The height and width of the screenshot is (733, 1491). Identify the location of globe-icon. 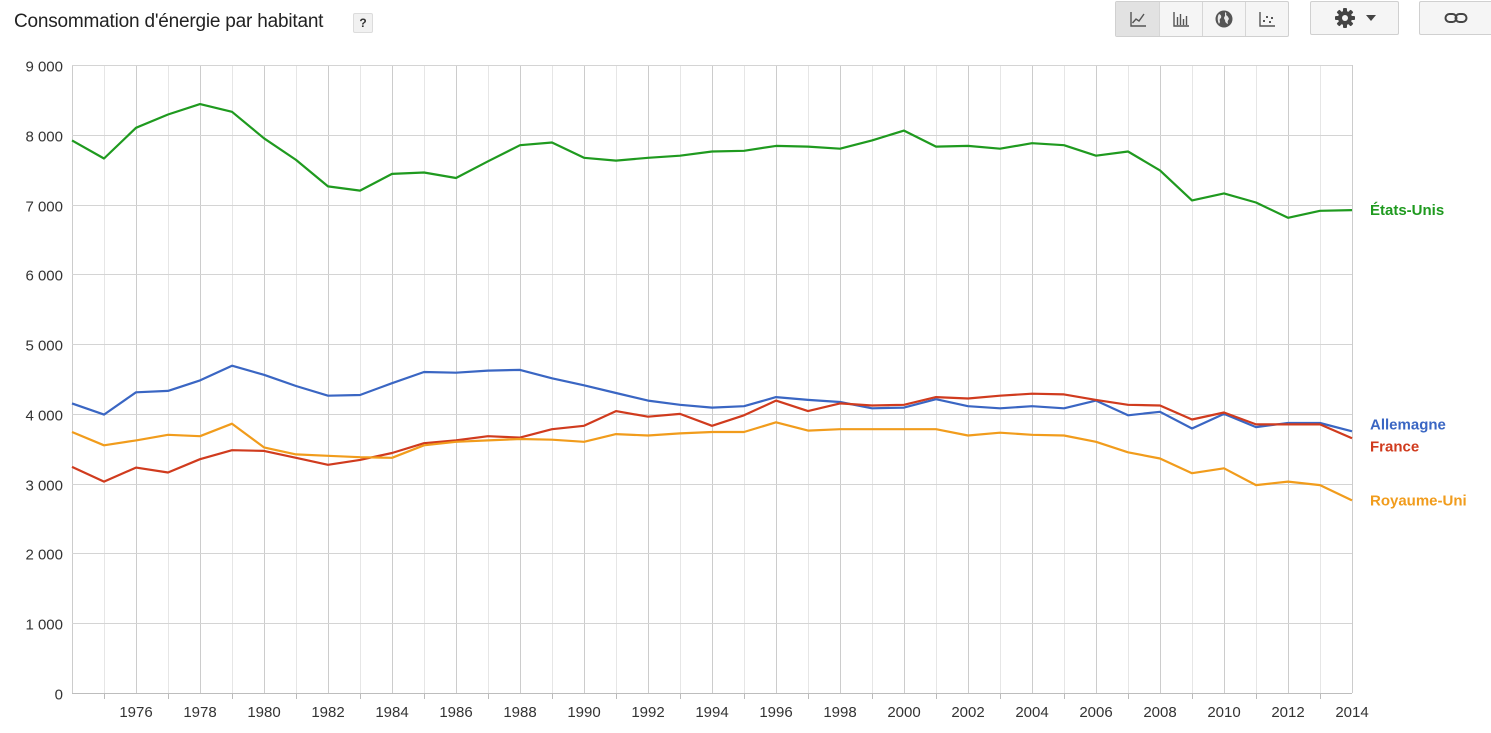
(1224, 19).